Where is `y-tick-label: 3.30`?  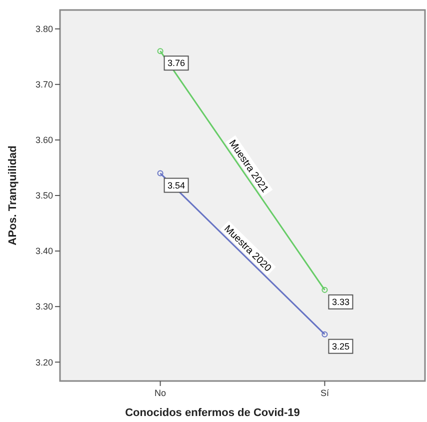
y-tick-label: 3.30 is located at coordinates (44, 307).